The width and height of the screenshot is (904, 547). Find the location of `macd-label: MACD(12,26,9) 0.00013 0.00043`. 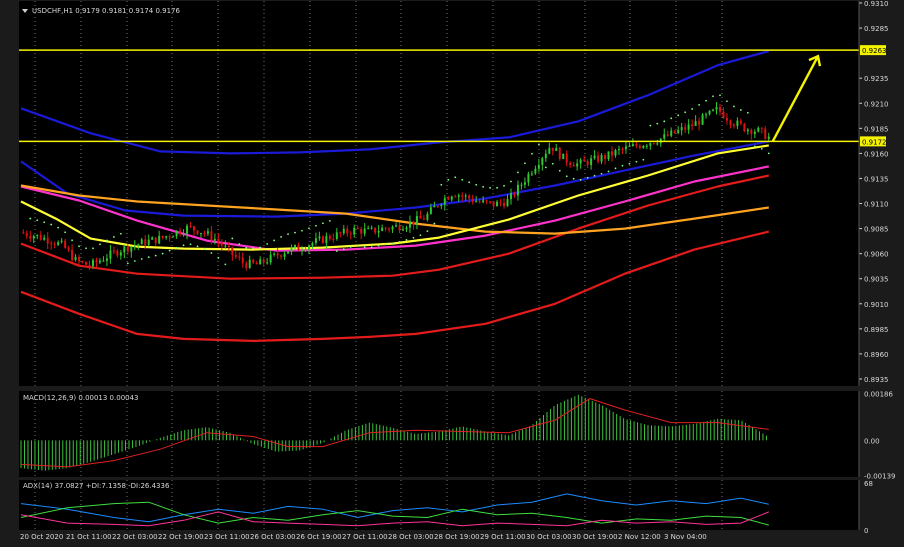

macd-label: MACD(12,26,9) 0.00013 0.00043 is located at coordinates (81, 398).